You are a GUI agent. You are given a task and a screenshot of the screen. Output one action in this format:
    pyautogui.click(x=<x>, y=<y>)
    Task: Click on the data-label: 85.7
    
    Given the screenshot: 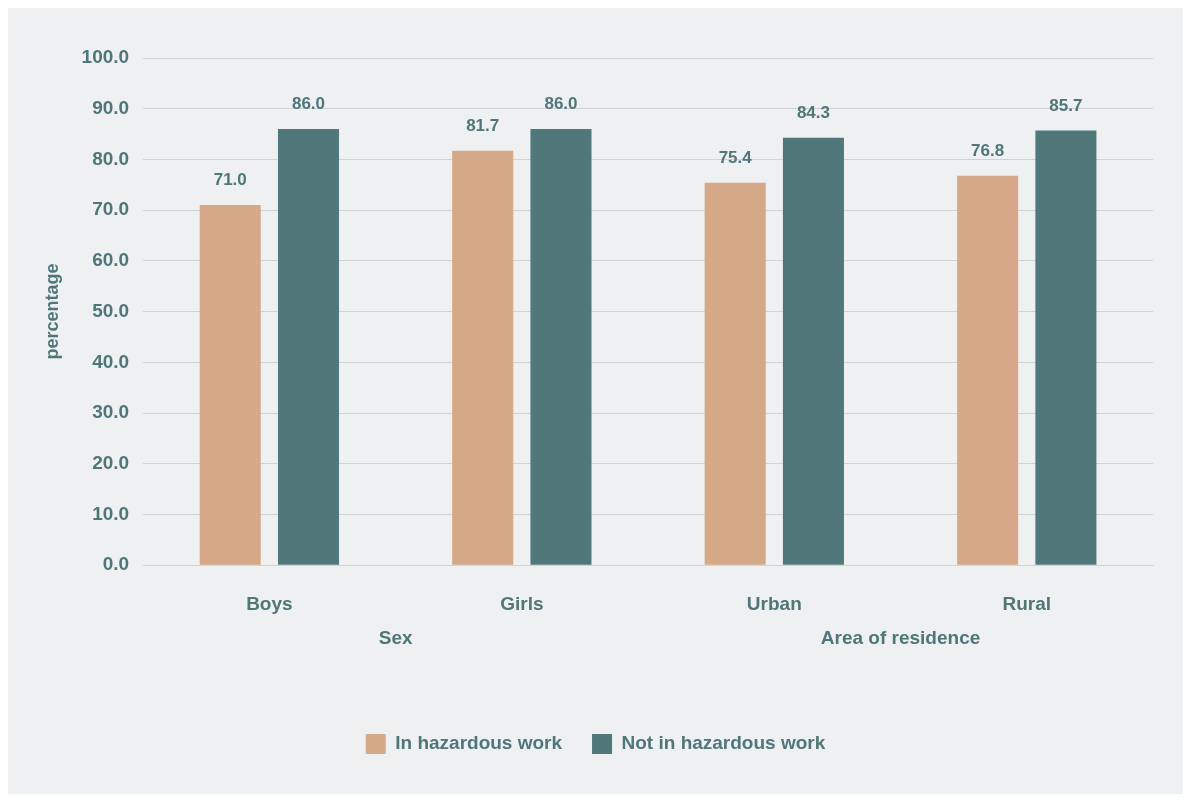 What is the action you would take?
    pyautogui.click(x=1066, y=105)
    